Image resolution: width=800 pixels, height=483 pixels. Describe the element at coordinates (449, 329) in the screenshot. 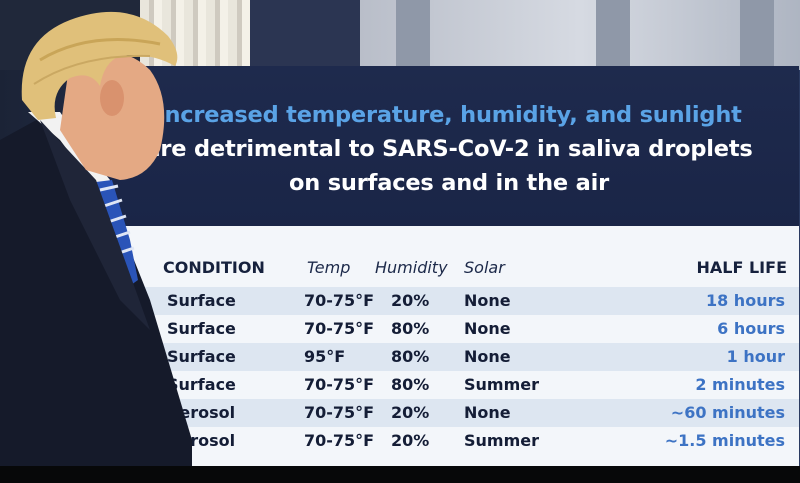

I see `table-row: Surface 70-75°F 80% None 6 hours` at that location.